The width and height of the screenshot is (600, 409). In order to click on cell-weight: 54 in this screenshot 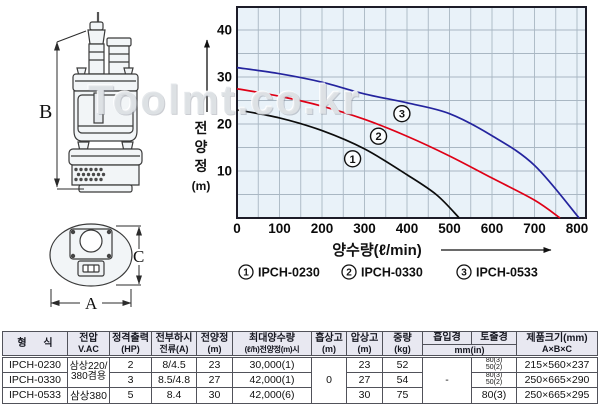, I will do `click(402, 379)`.